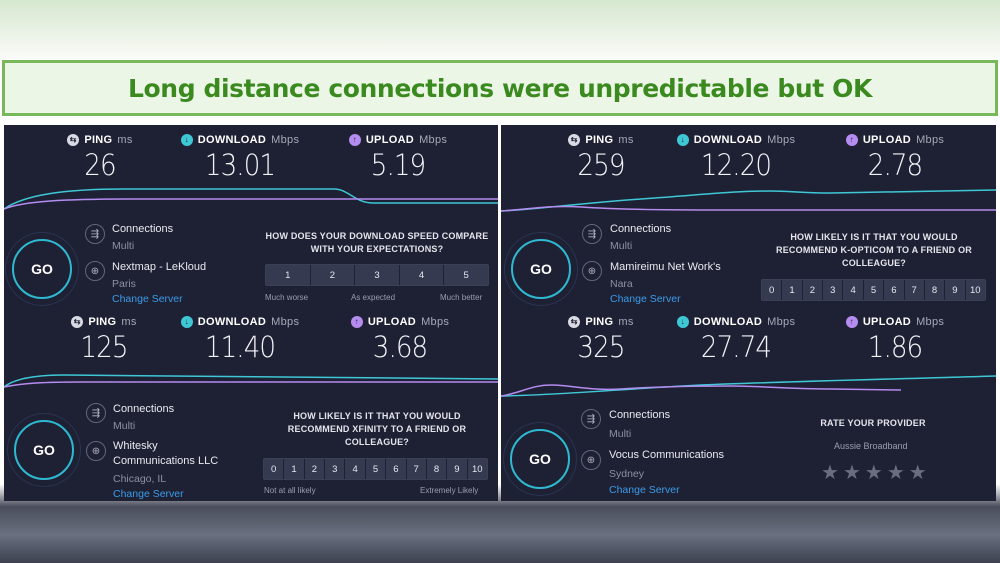 Image resolution: width=1000 pixels, height=563 pixels. I want to click on ping-metric: ⇆ PING ms 26, so click(100, 158).